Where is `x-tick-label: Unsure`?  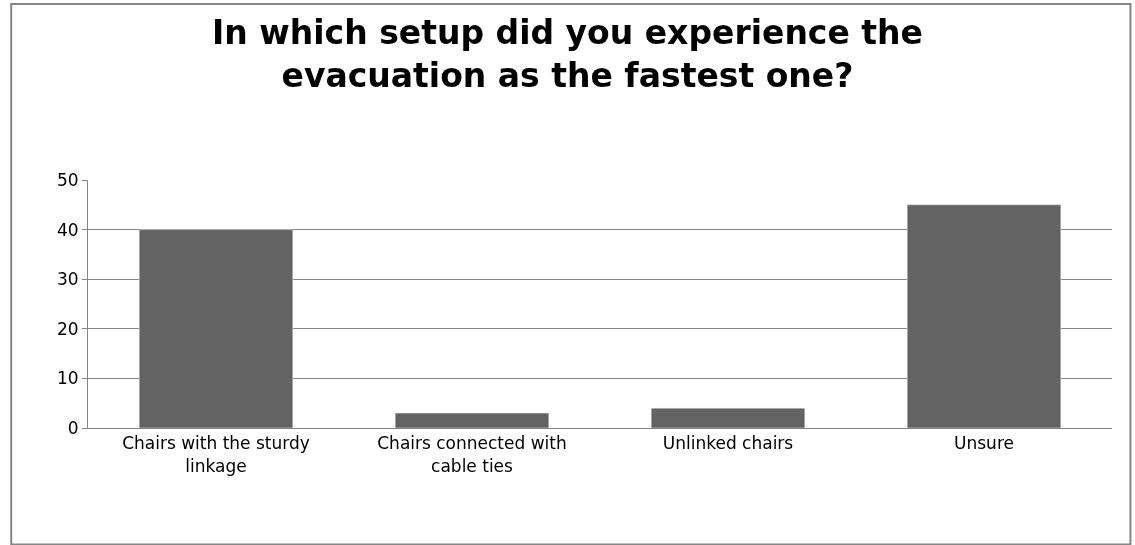
x-tick-label: Unsure is located at coordinates (984, 443).